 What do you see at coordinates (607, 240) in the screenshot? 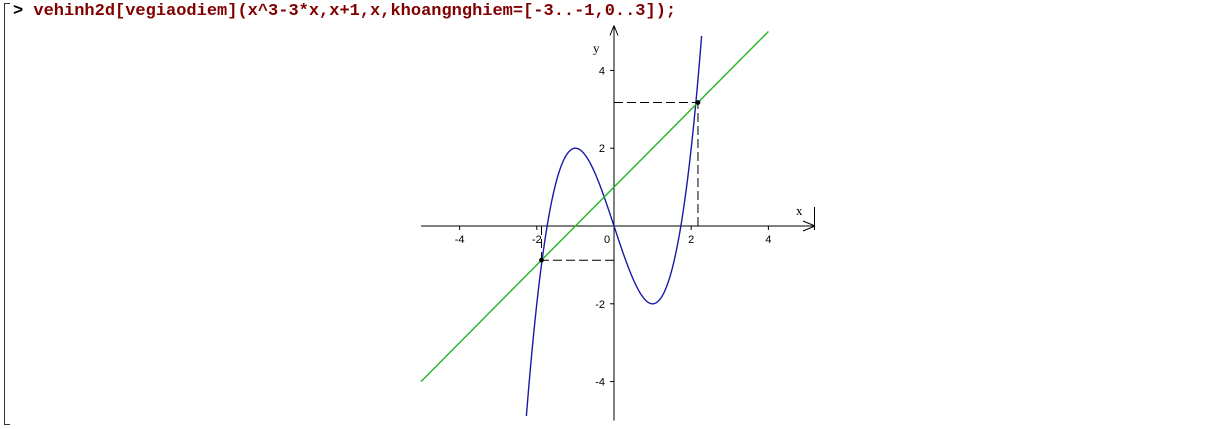
I see `x-tick-label: 0` at bounding box center [607, 240].